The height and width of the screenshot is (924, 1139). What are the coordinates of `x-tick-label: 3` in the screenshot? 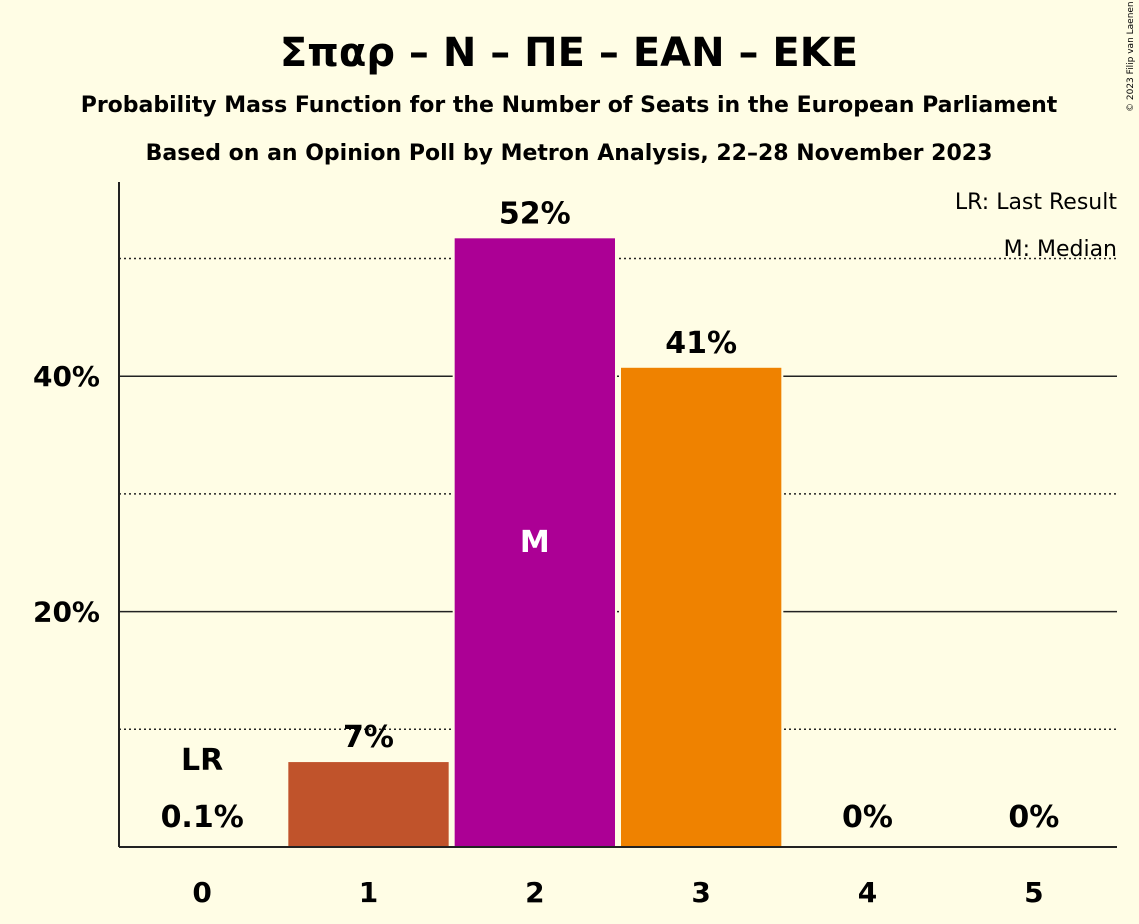 It's located at (700, 892).